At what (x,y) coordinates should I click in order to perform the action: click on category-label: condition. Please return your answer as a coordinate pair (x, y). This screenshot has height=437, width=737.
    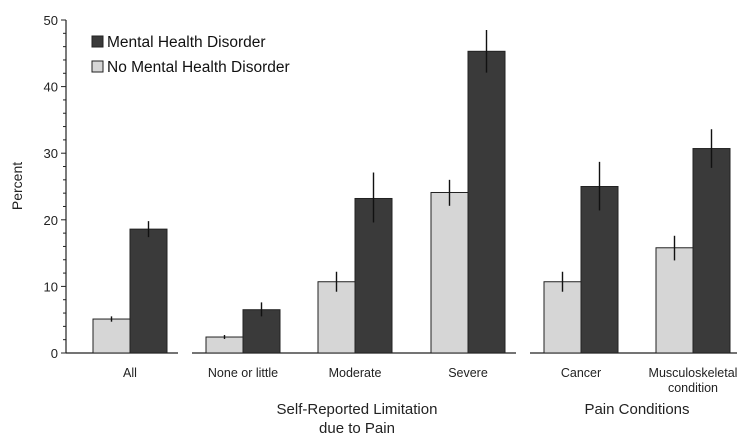
    Looking at the image, I should click on (693, 388).